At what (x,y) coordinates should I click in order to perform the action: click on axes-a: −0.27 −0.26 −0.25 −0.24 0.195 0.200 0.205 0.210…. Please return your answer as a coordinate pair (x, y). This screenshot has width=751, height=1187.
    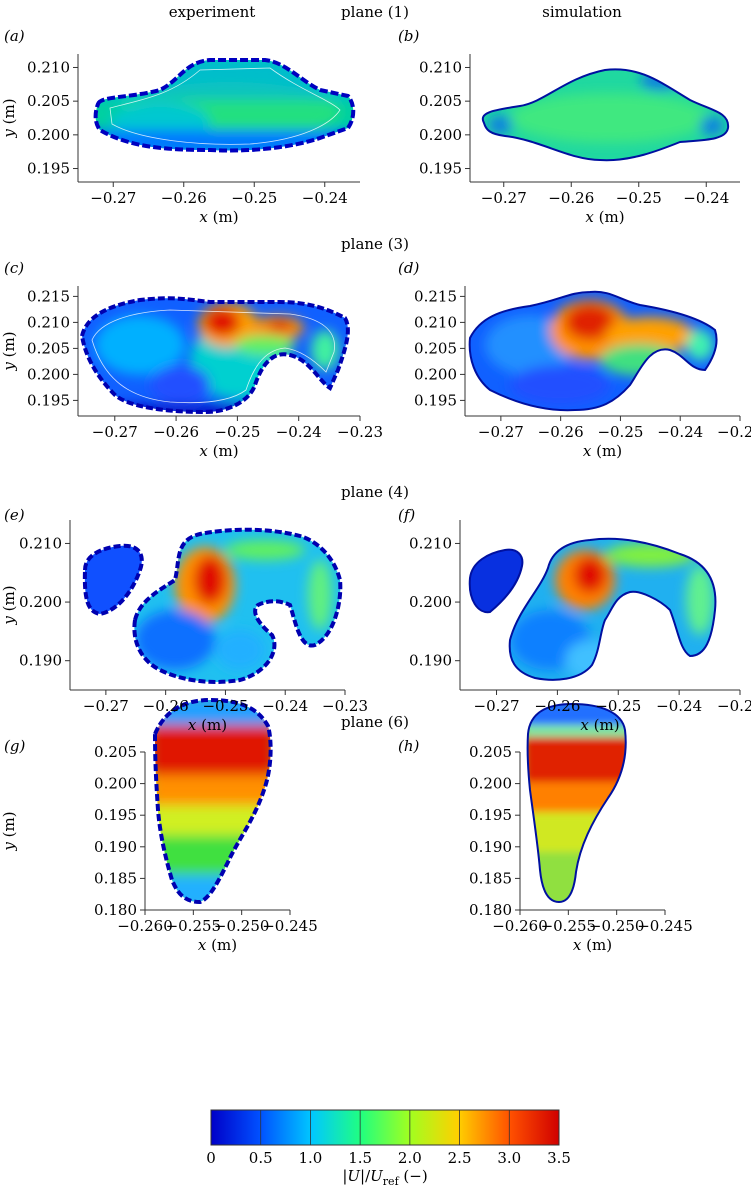
    Looking at the image, I should click on (180, 140).